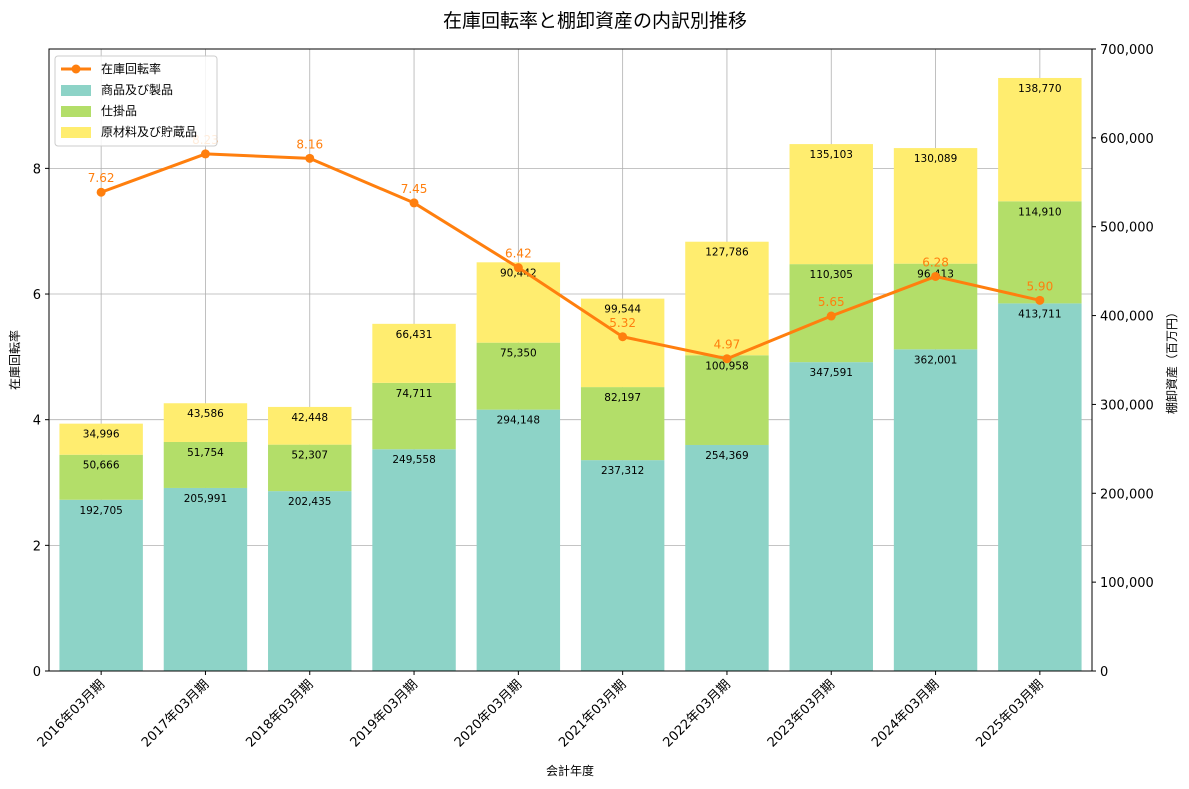 Image resolution: width=1189 pixels, height=789 pixels. What do you see at coordinates (696, 713) in the screenshot?
I see `x-tick-label: 2022年03月期` at bounding box center [696, 713].